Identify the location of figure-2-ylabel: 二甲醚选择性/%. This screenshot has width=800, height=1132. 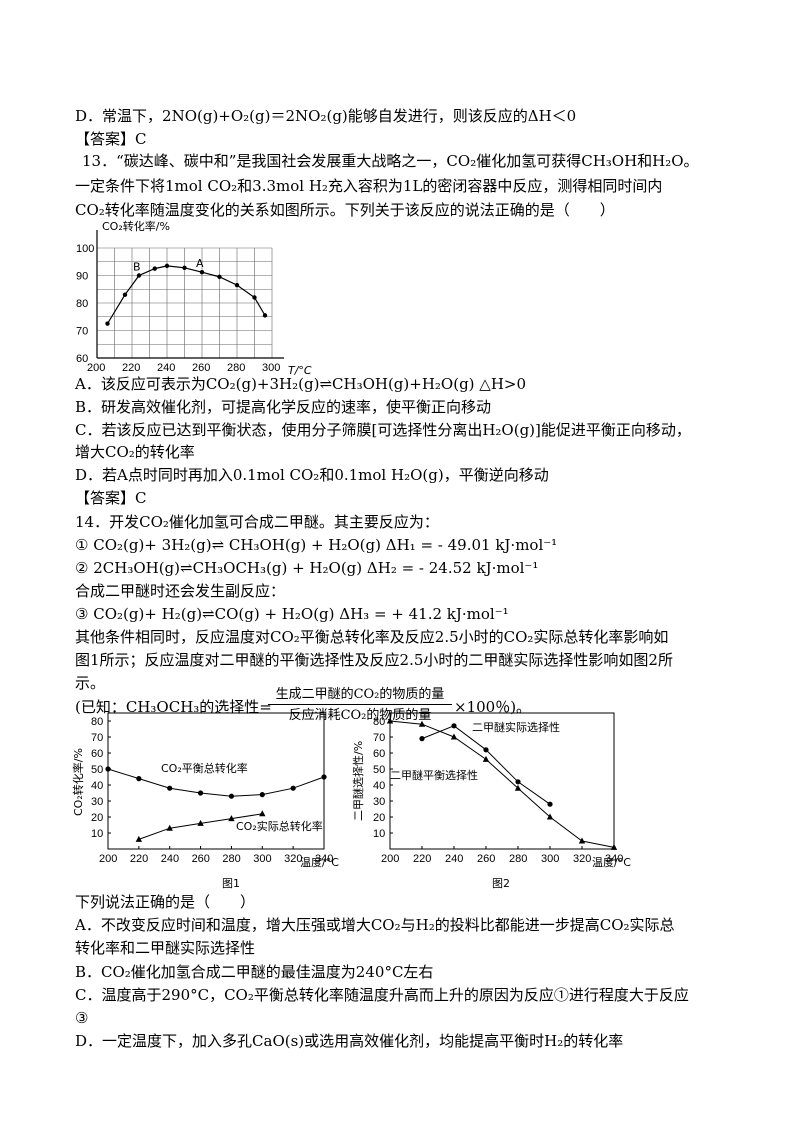
(358, 781).